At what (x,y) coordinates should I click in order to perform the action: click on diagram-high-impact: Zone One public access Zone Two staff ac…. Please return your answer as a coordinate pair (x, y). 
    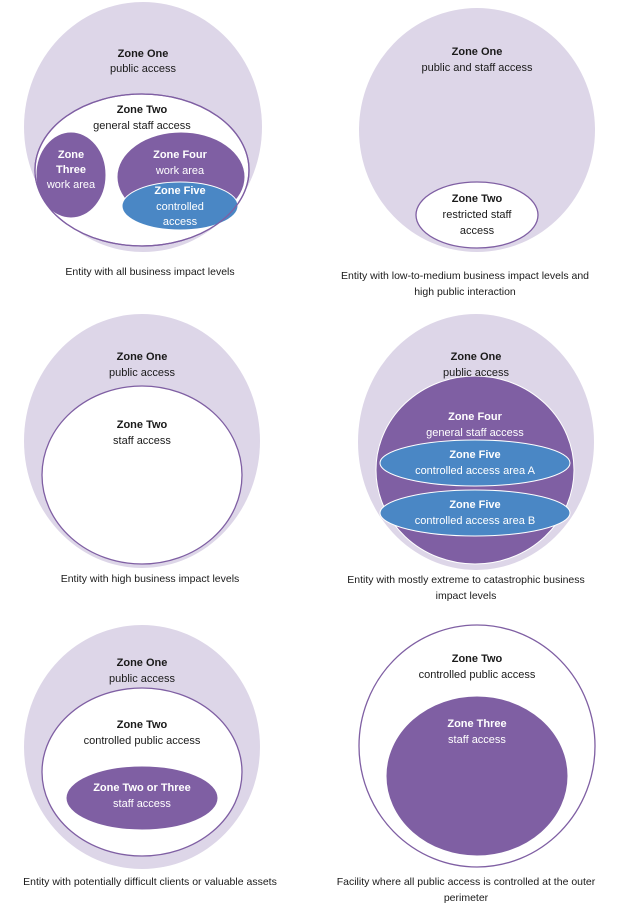
    Looking at the image, I should click on (142, 449).